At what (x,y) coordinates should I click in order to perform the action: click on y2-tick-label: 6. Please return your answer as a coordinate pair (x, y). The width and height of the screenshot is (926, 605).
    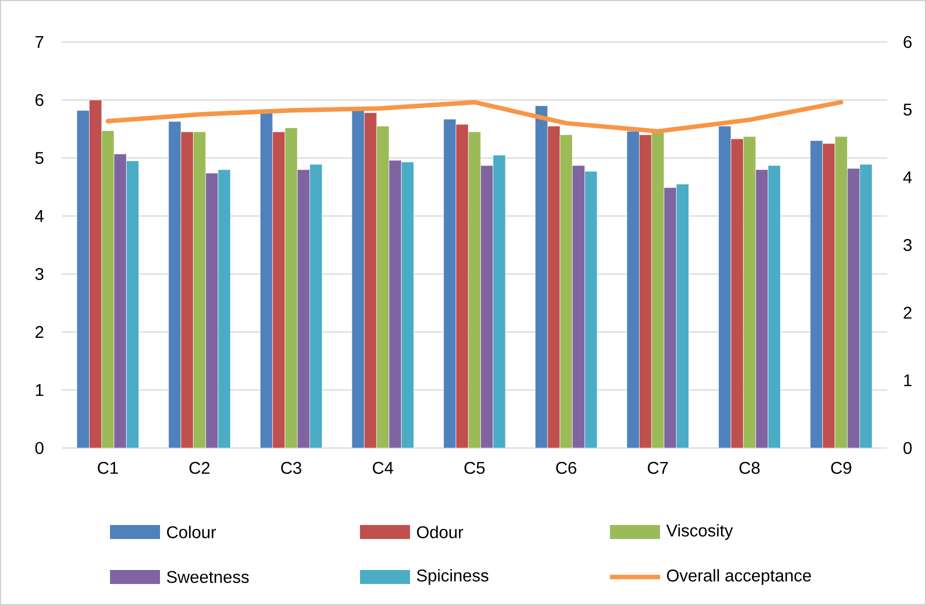
    Looking at the image, I should click on (908, 42).